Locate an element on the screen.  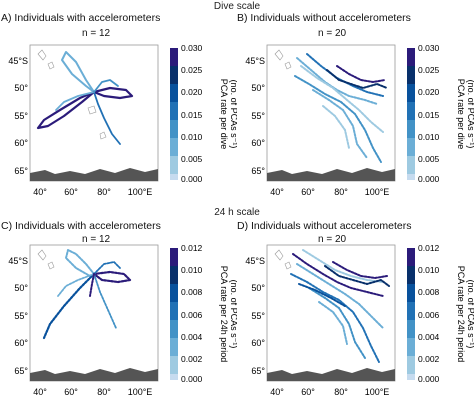
colorbar-tick: 0.004 is located at coordinates (429, 337).